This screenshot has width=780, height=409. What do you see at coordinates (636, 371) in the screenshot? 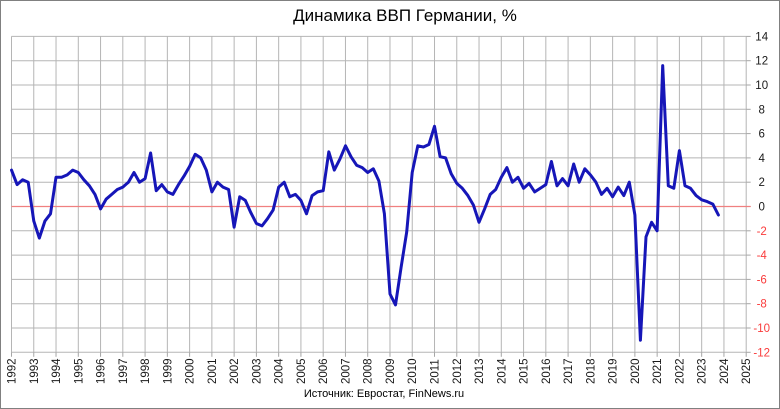
I see `x-tick-label: 2020` at bounding box center [636, 371].